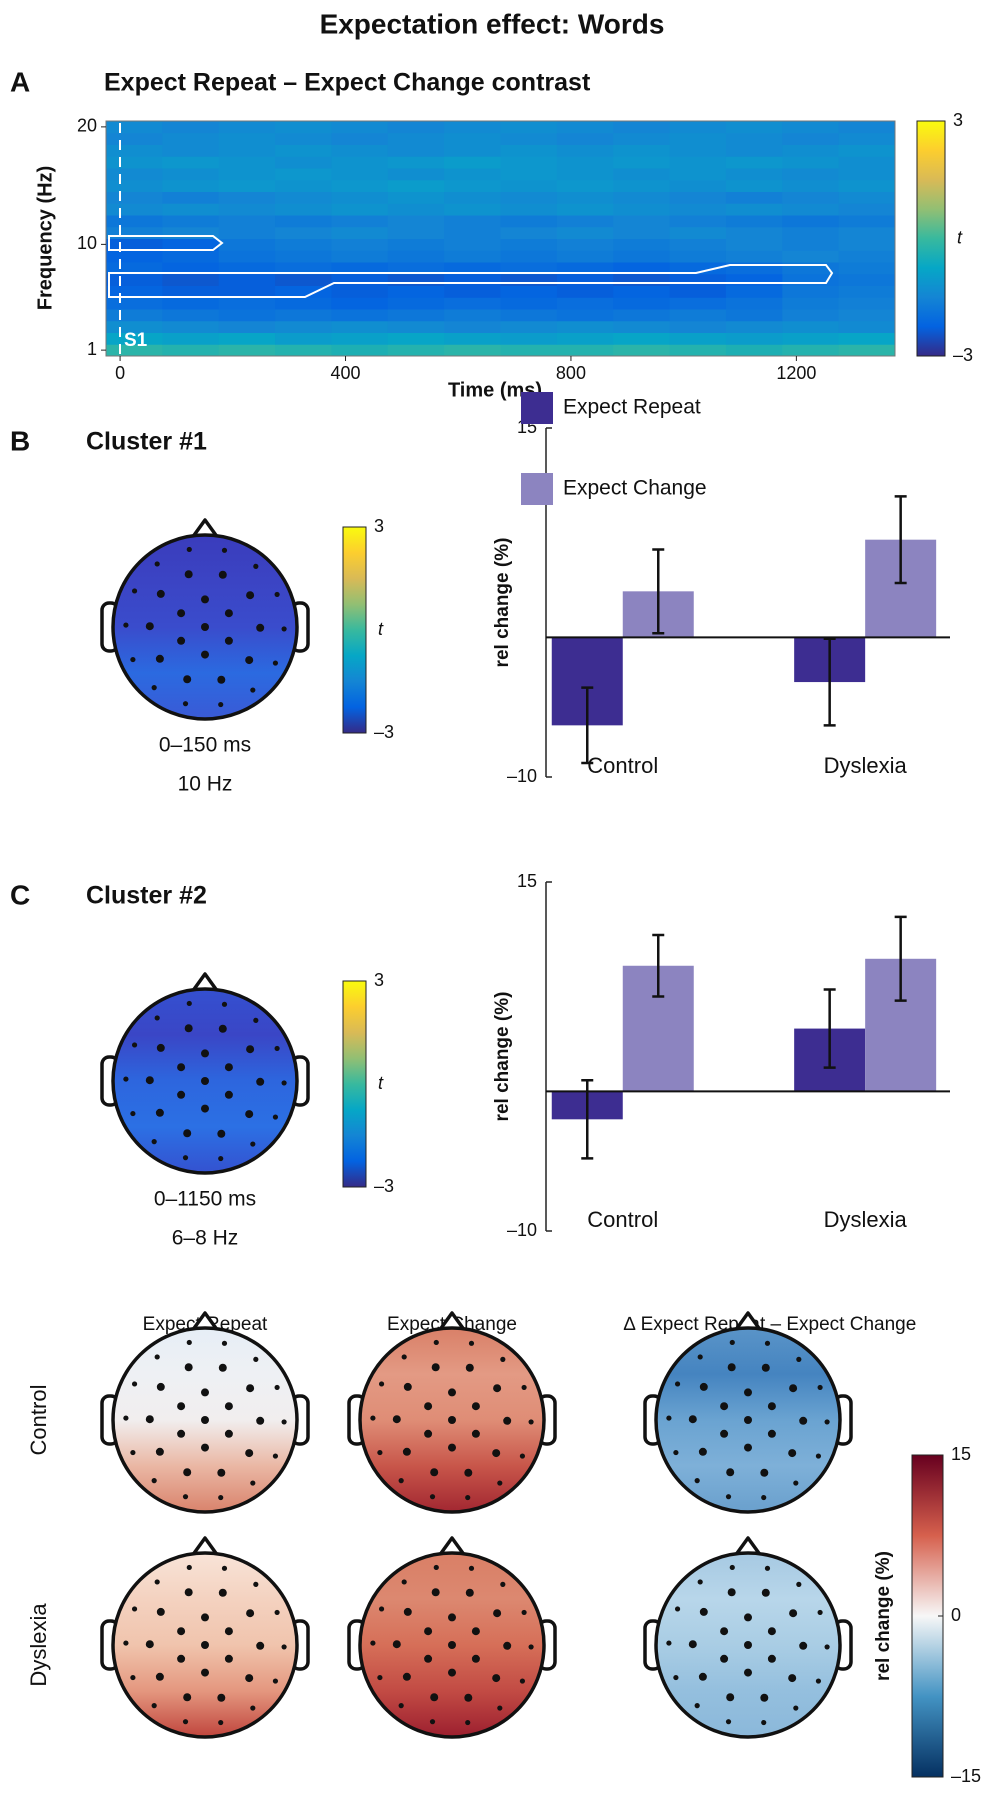 This screenshot has height=1800, width=984. What do you see at coordinates (205, 1199) in the screenshot?
I see `topomap-label: 0–1150 ms` at bounding box center [205, 1199].